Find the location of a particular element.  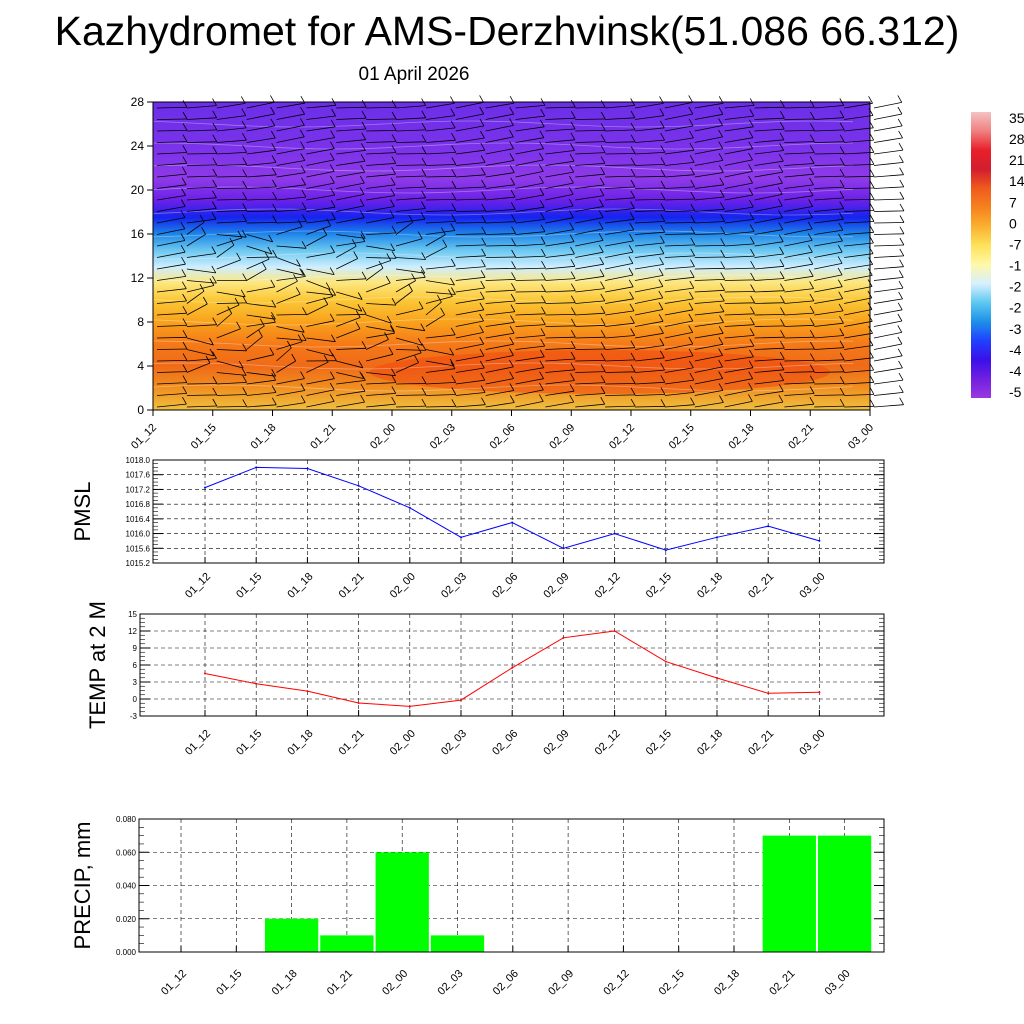

profile-x-tick-label: 02_12 is located at coordinates (622, 437).